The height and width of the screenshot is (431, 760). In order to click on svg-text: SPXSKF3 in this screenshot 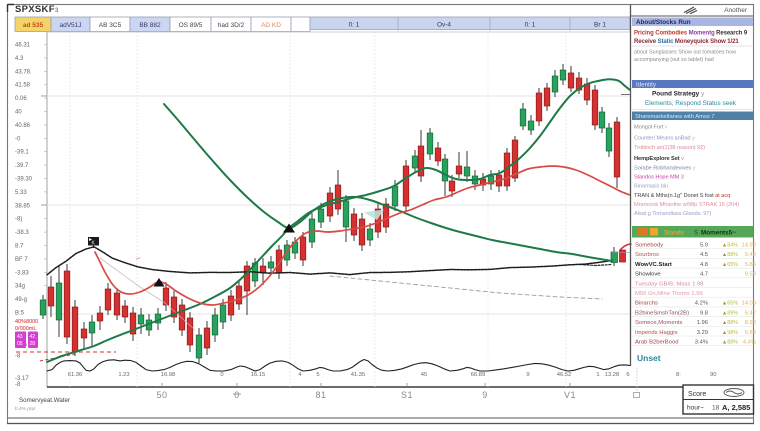, I will do `click(37, 9)`.